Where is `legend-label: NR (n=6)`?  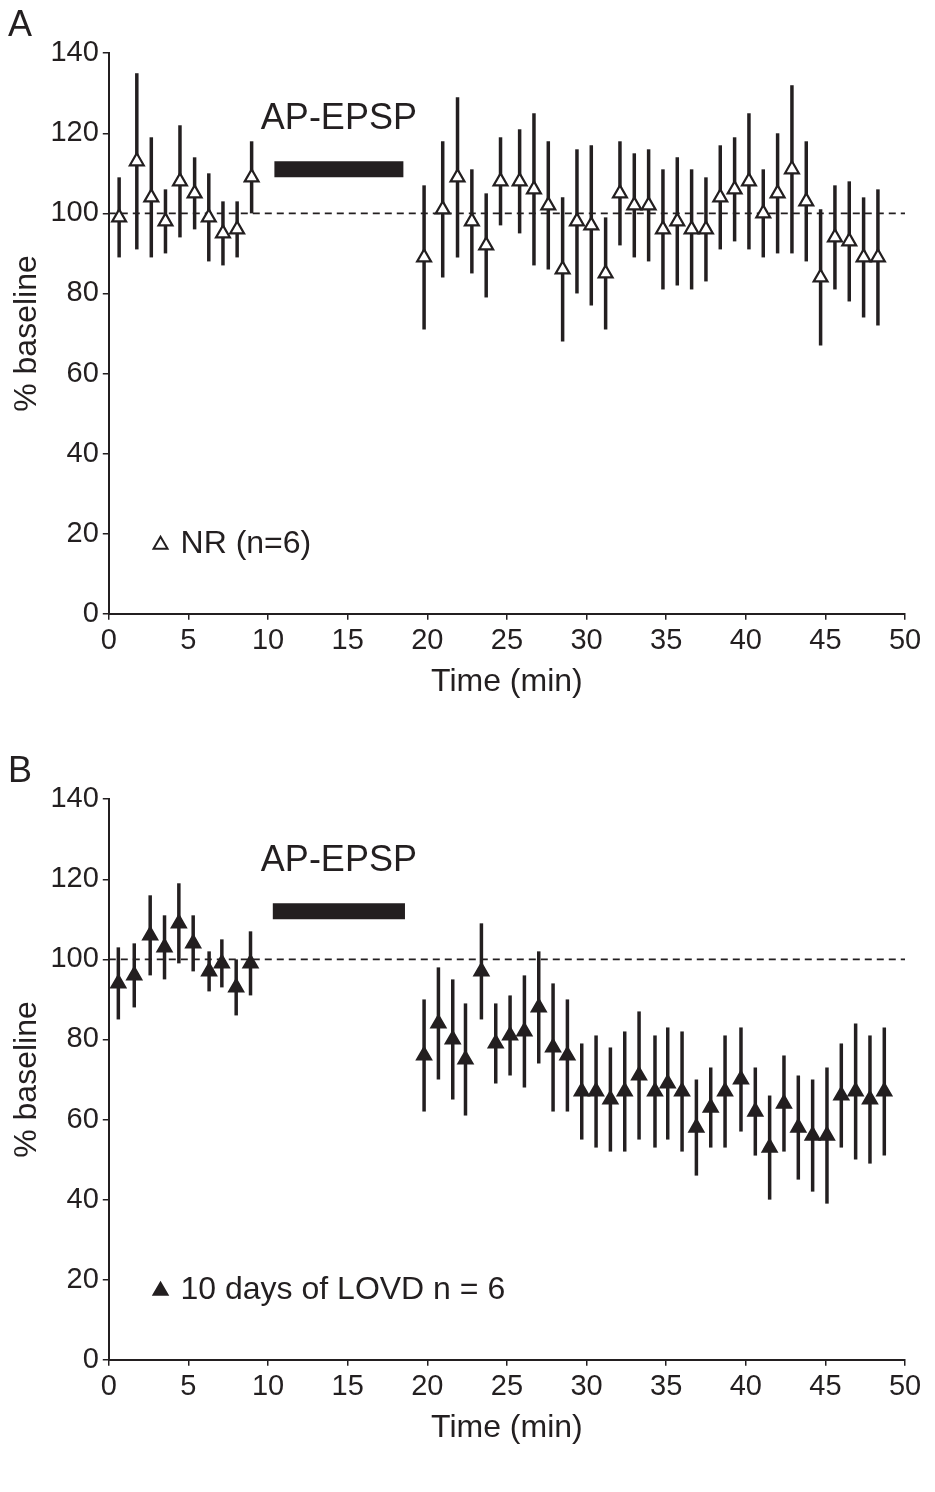
legend-label: NR (n=6) is located at coordinates (246, 541).